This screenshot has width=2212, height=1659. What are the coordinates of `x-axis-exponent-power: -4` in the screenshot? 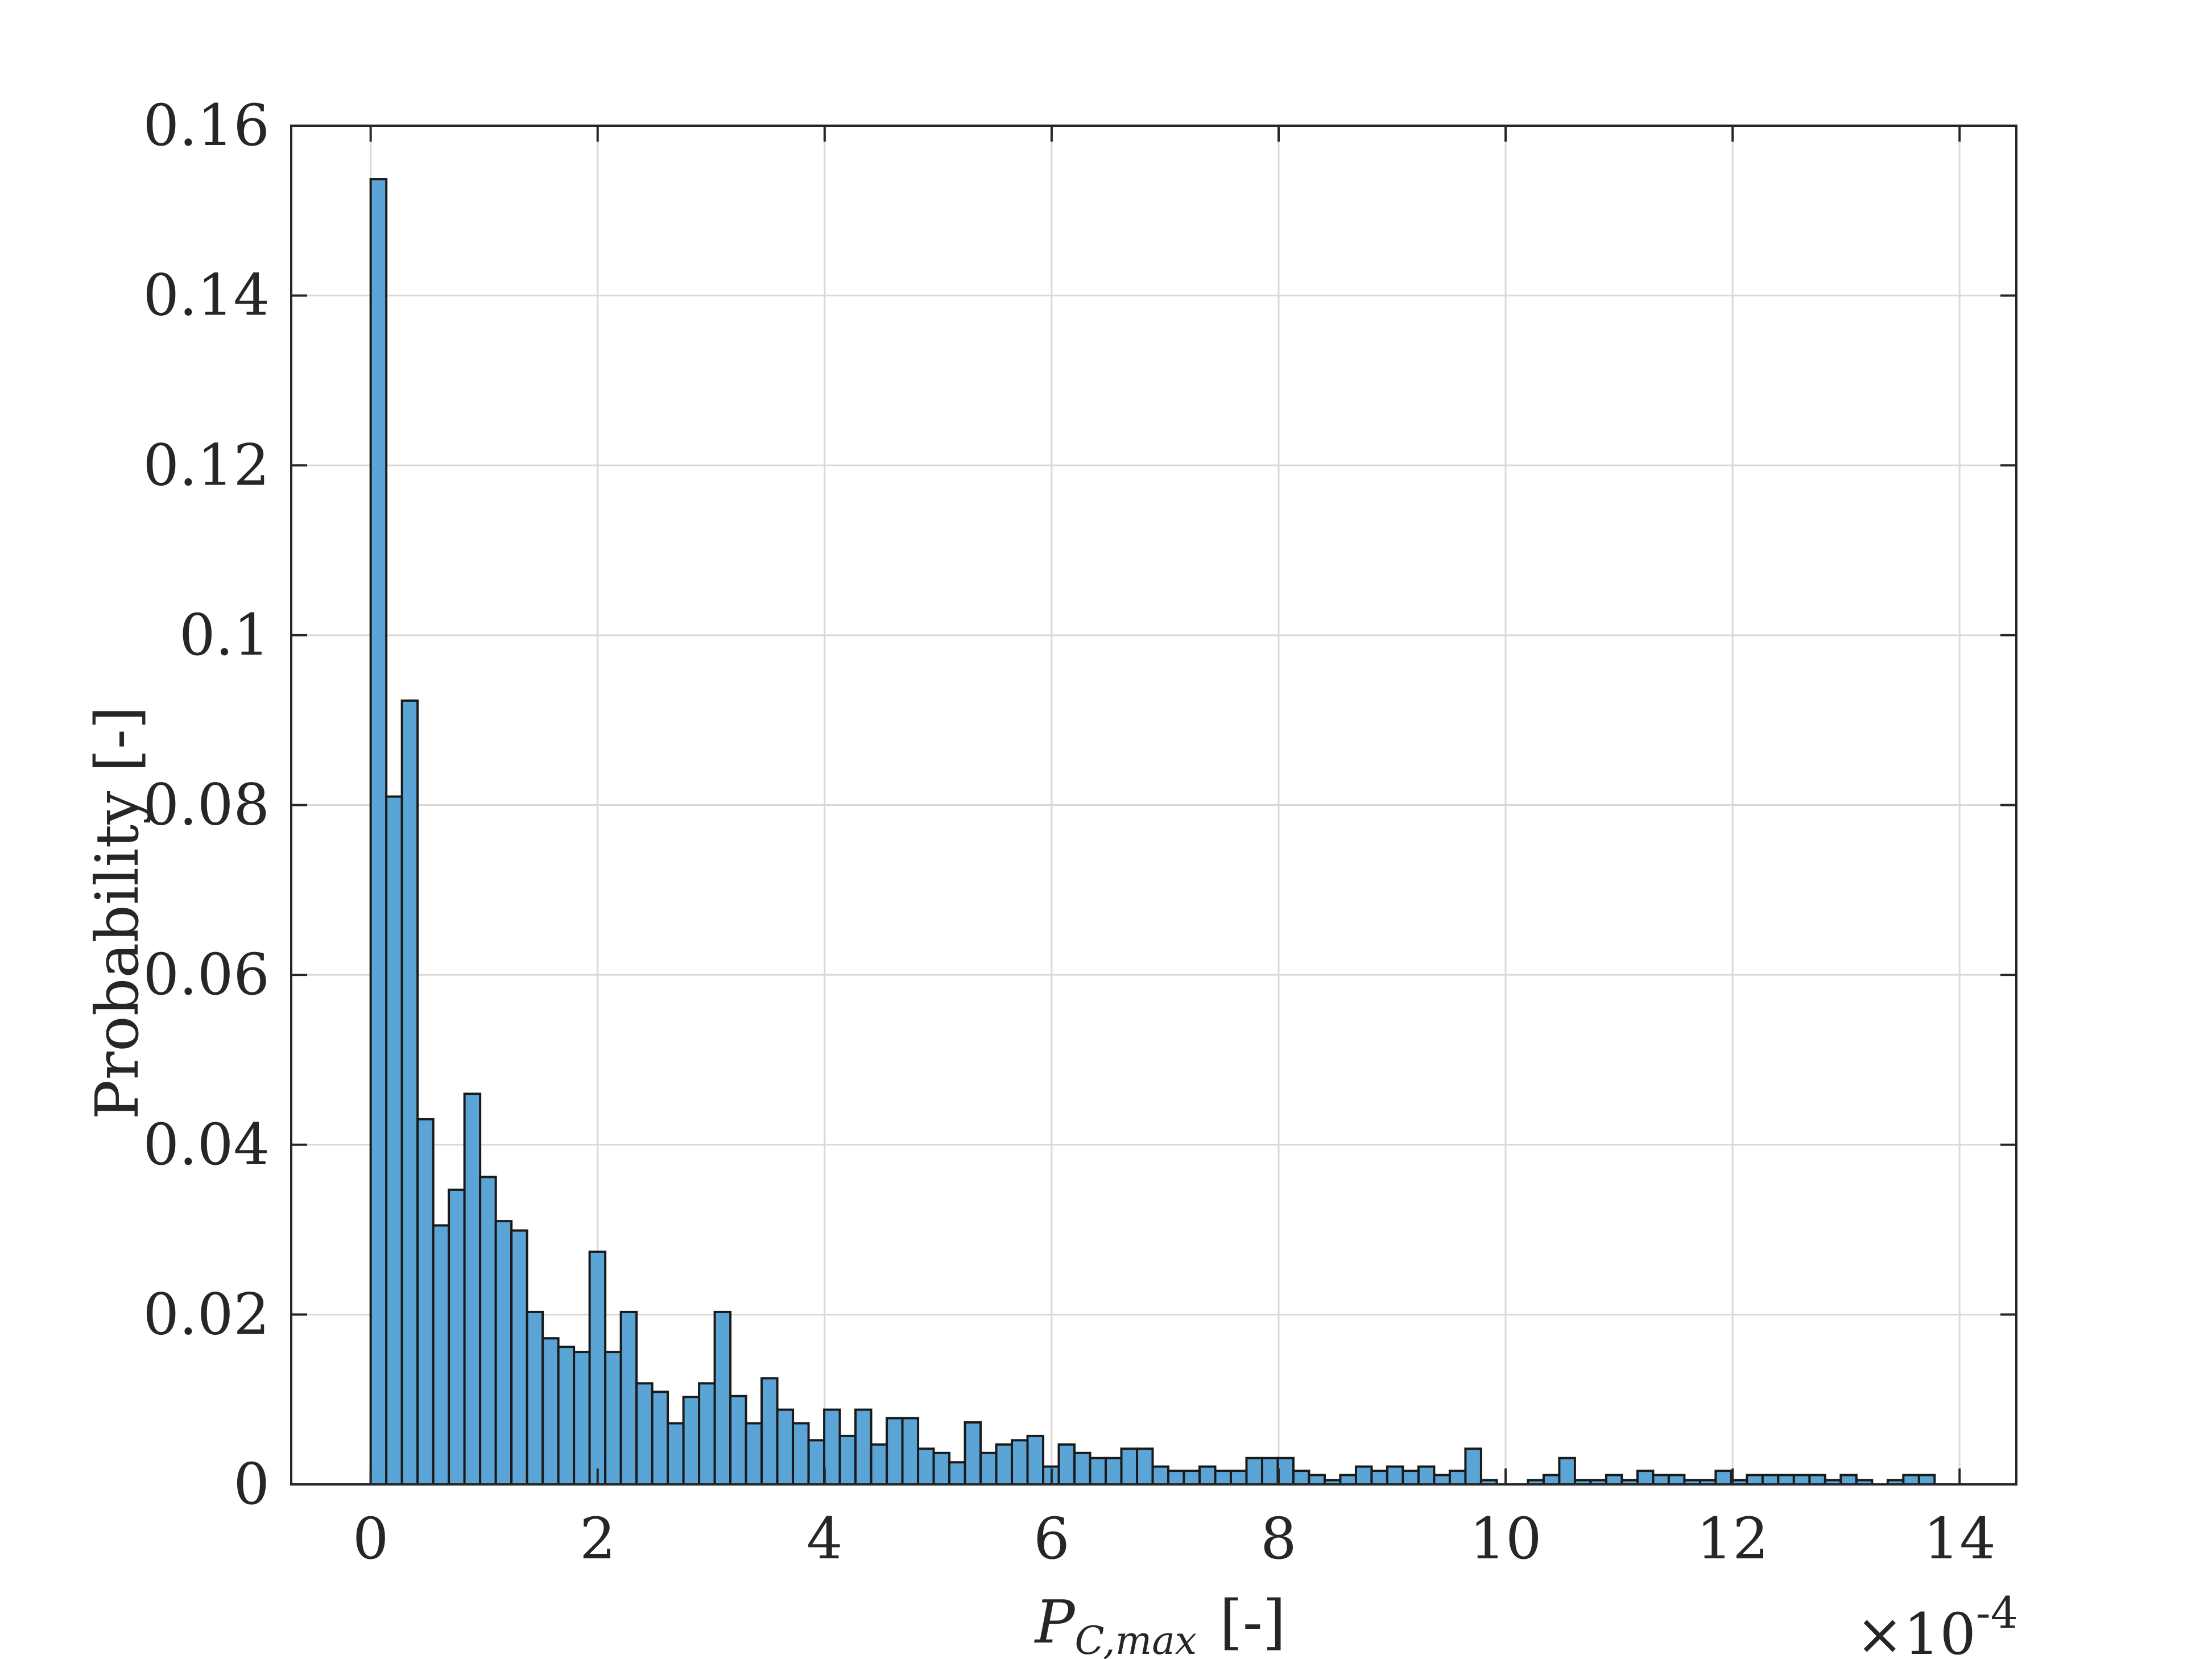 It's located at (1997, 1613).